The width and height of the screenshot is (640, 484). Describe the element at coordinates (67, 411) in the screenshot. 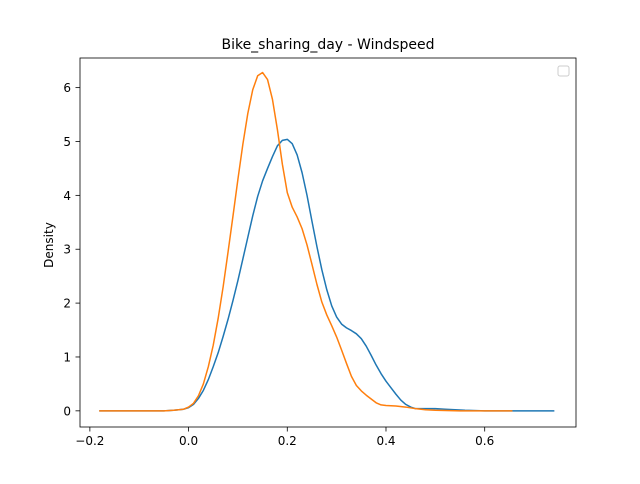

I see `y-tick-label: 0` at that location.